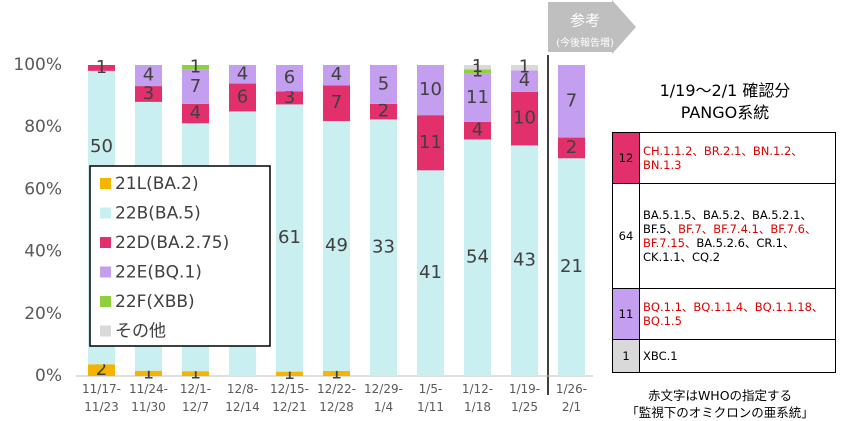  What do you see at coordinates (585, 21) in the screenshot?
I see `annotation: 参考` at bounding box center [585, 21].